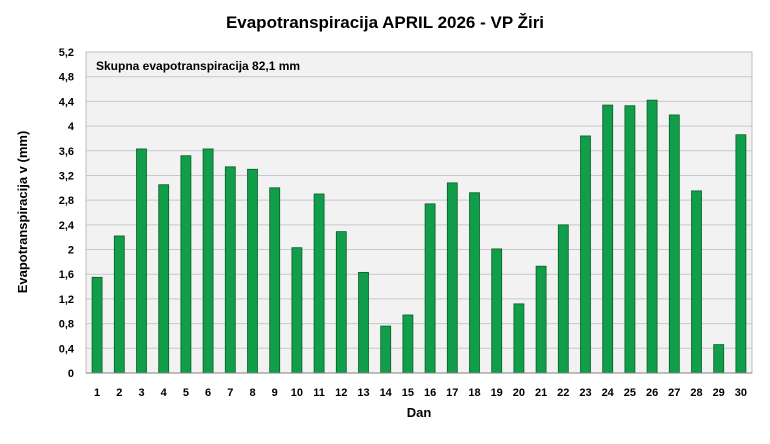 The height and width of the screenshot is (444, 770). Describe the element at coordinates (563, 393) in the screenshot. I see `x-tick-label: 22` at that location.